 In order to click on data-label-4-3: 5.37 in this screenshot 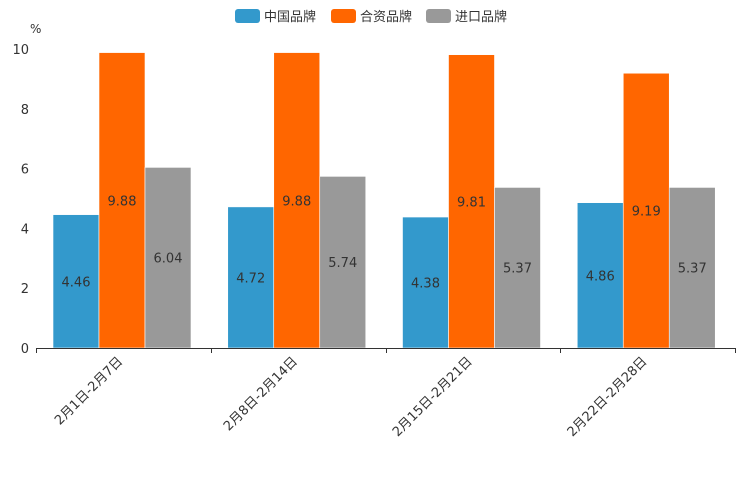, I will do `click(692, 269)`.